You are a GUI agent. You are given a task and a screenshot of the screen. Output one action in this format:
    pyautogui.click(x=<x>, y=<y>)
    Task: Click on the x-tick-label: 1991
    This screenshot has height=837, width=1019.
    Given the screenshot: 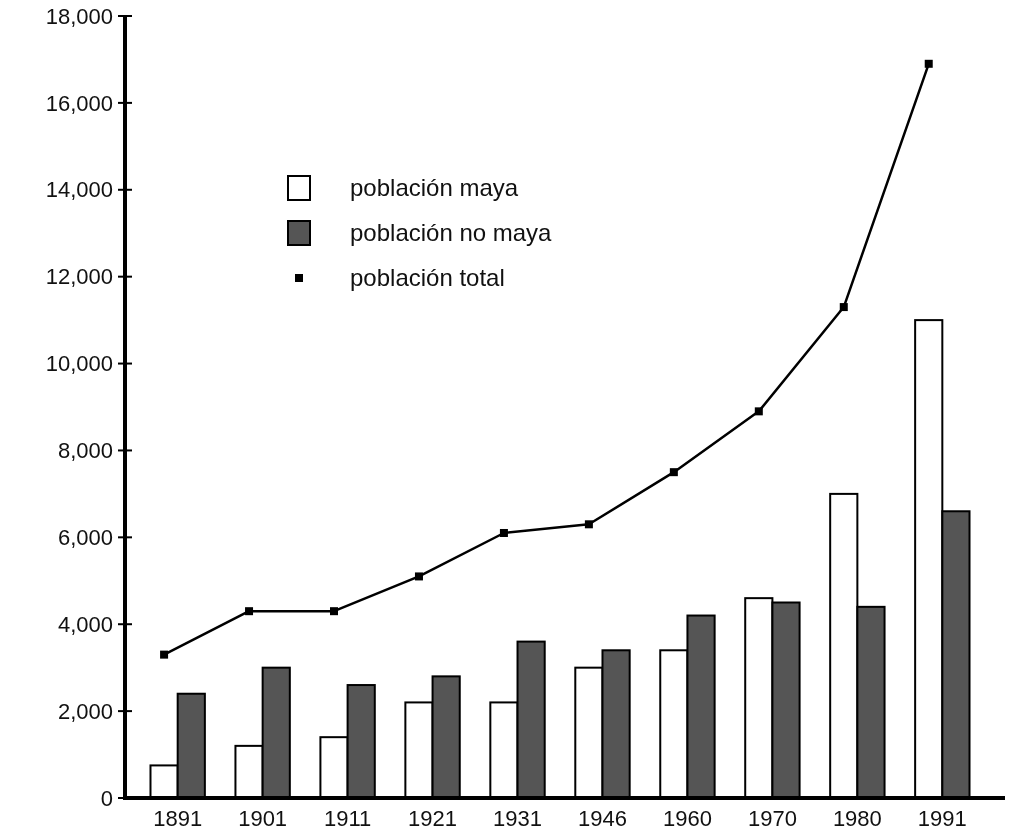 What is the action you would take?
    pyautogui.click(x=942, y=818)
    